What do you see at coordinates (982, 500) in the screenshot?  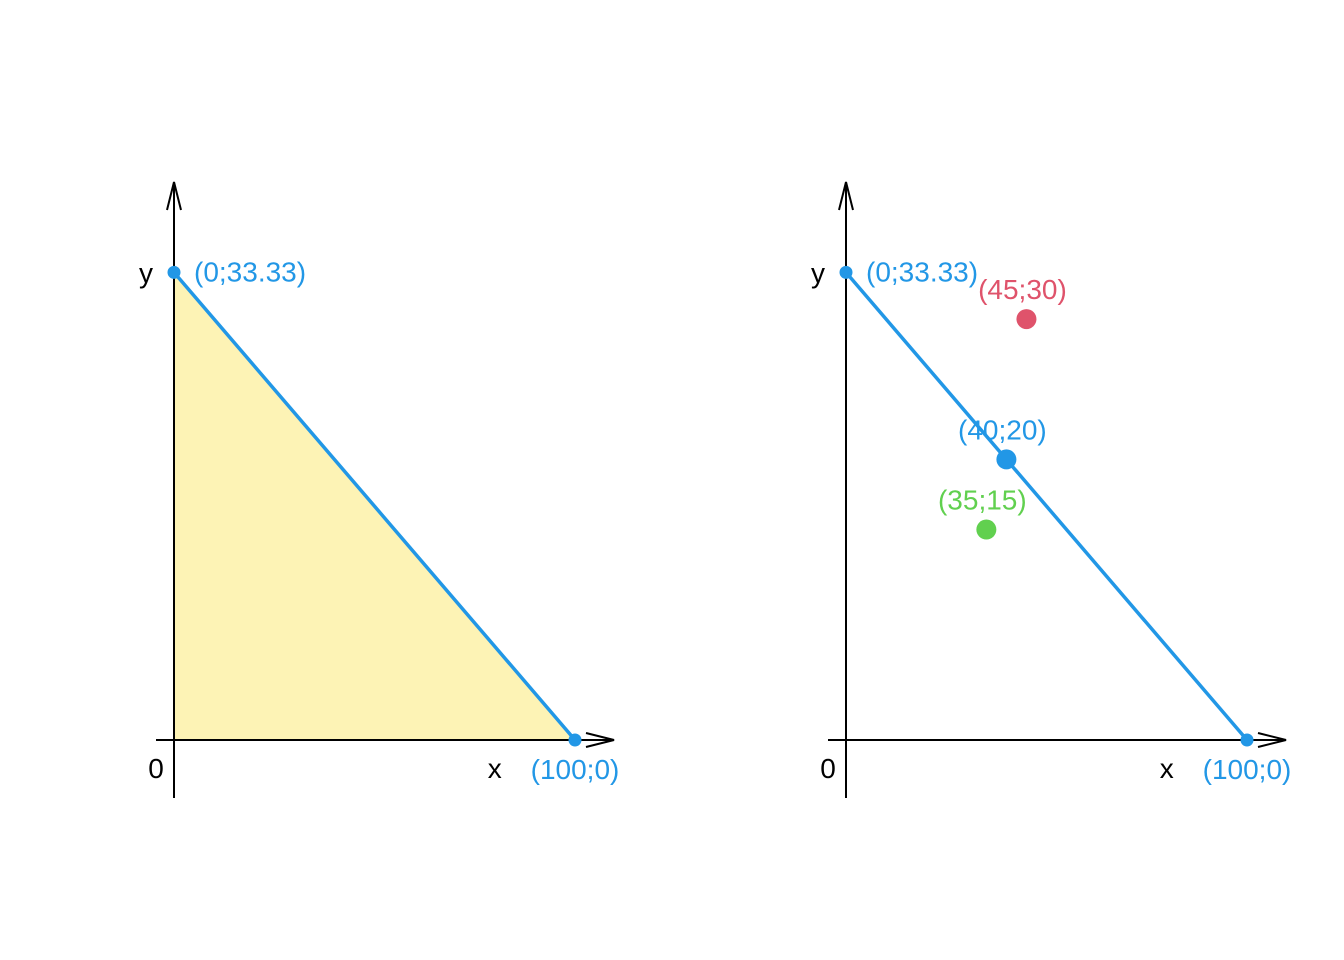 I see `point-label: (35;15)` at bounding box center [982, 500].